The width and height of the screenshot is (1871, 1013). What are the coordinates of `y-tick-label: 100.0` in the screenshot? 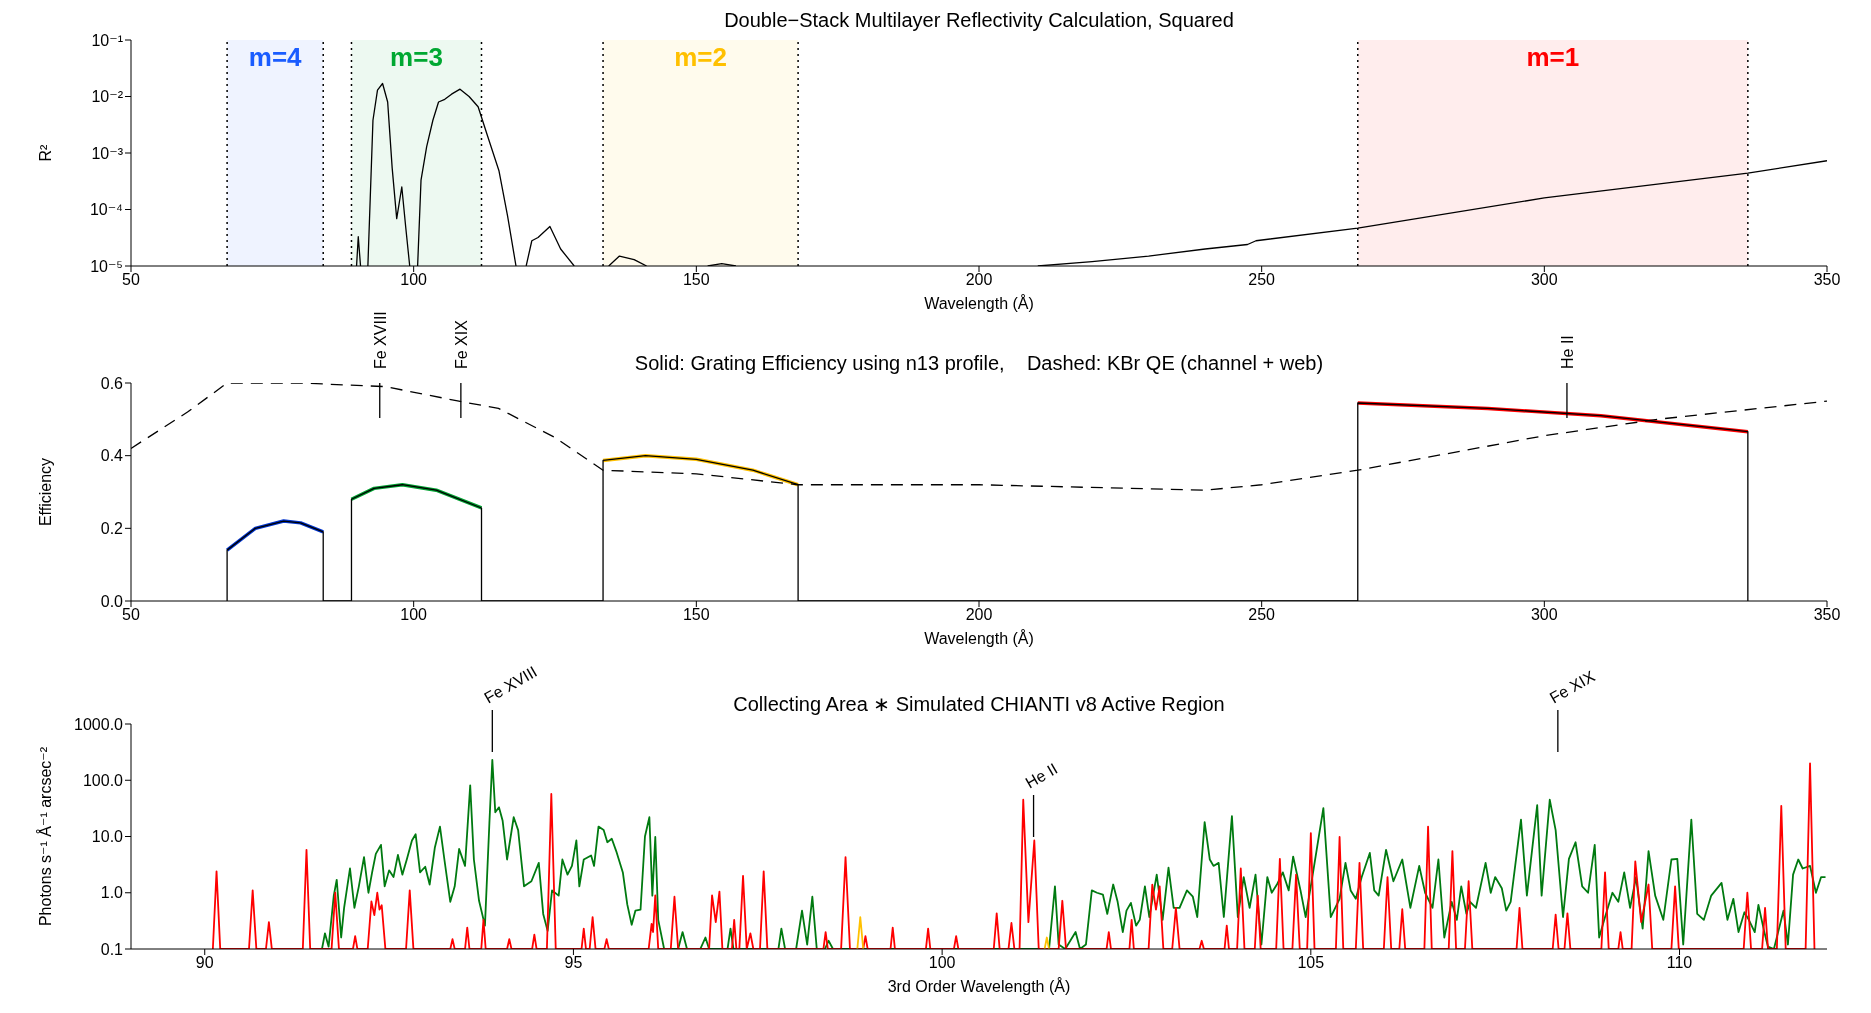 It's located at (103, 780).